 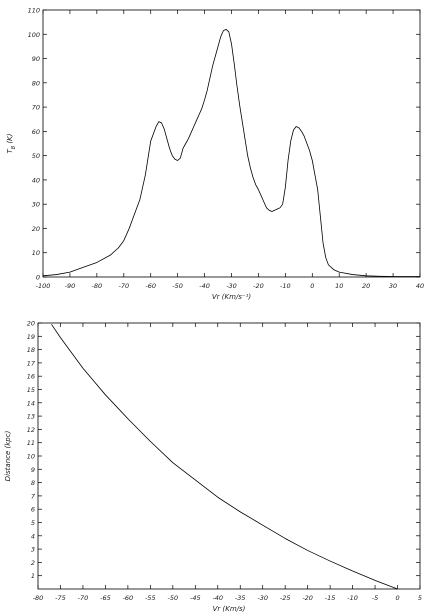 I want to click on x-tick-label: -55, so click(x=150, y=598).